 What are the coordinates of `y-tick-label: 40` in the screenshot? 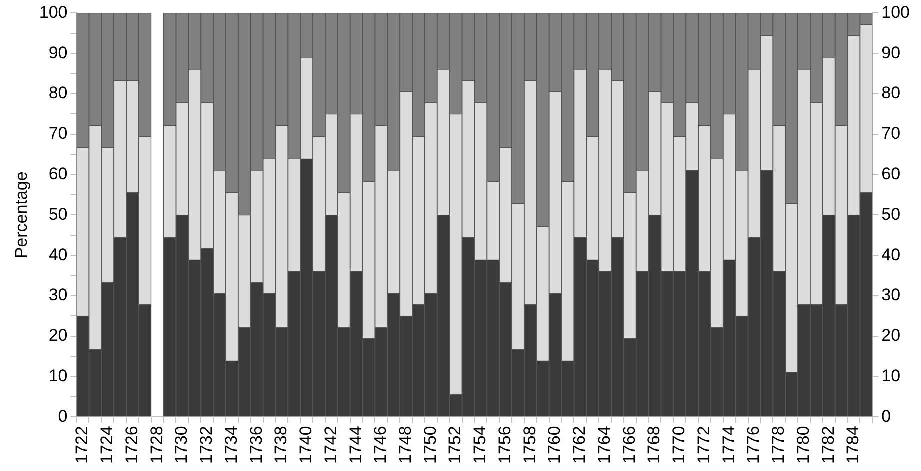 It's located at (58, 254).